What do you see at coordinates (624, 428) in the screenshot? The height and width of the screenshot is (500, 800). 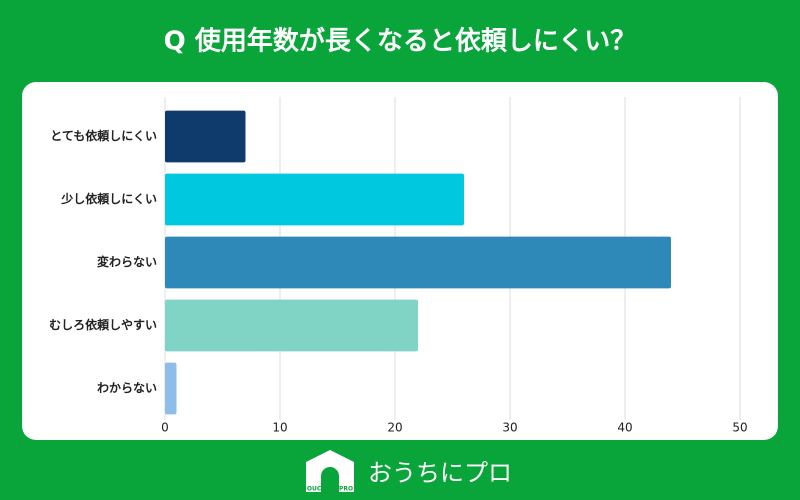 I see `x-tick-label: 40` at bounding box center [624, 428].